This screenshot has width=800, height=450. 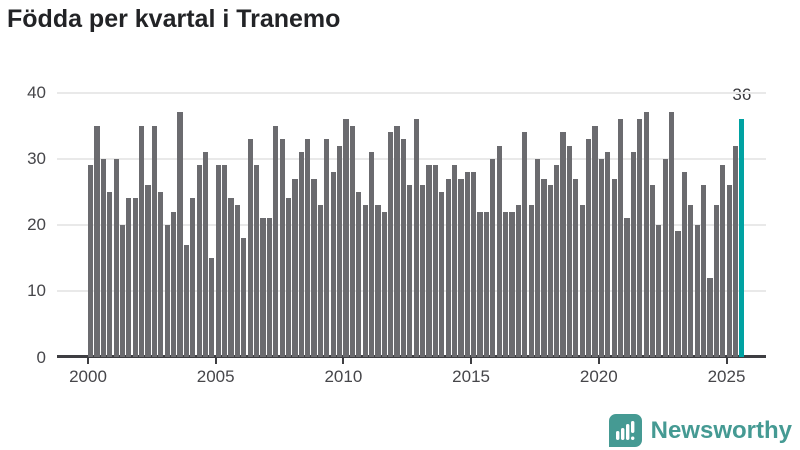 I want to click on gridline, so click(x=411, y=92).